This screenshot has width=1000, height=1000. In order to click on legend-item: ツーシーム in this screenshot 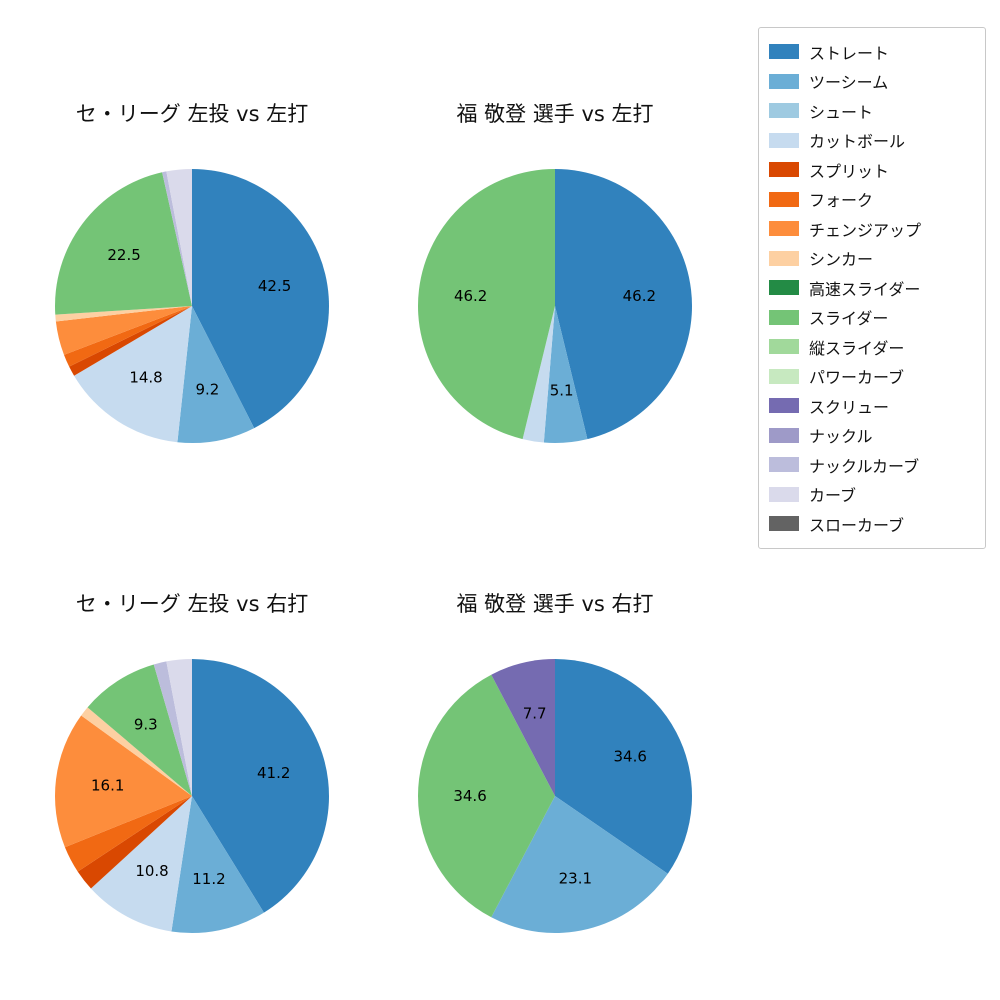, I will do `click(872, 82)`.